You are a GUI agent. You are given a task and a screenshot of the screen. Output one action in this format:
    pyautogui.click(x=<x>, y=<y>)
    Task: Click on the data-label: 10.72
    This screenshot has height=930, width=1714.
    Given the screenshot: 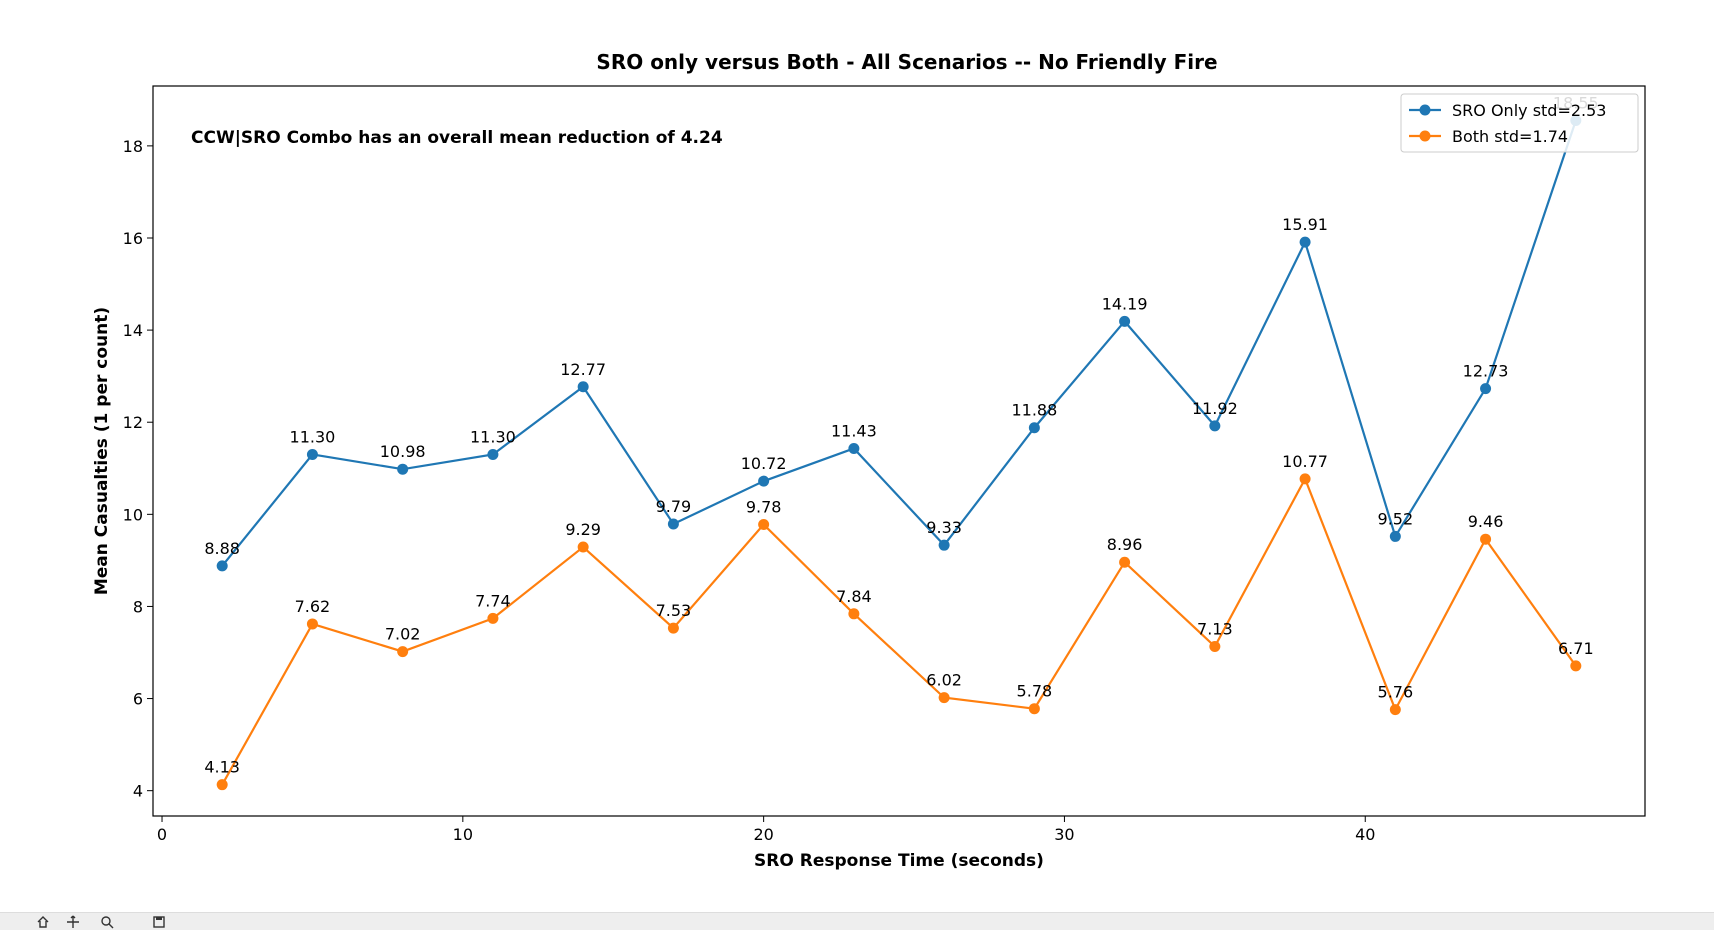 What is the action you would take?
    pyautogui.click(x=764, y=463)
    